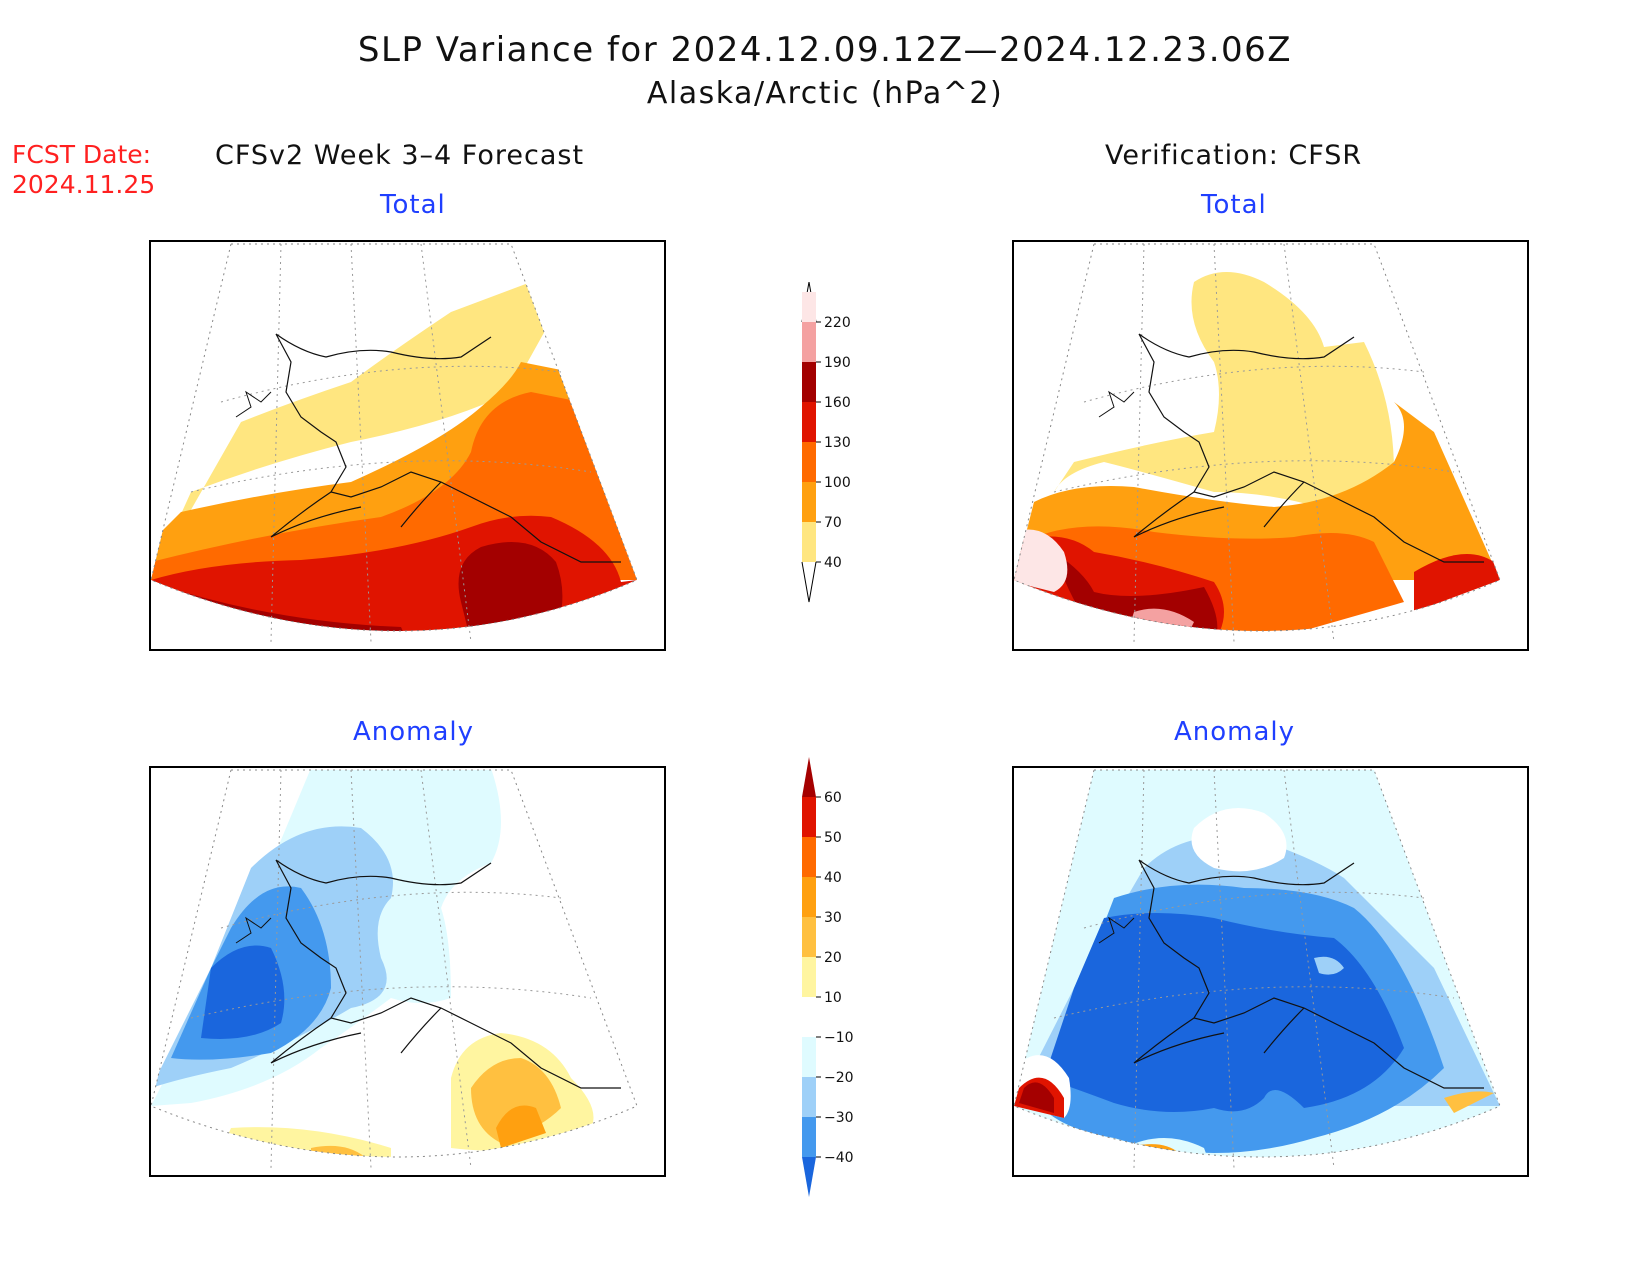 Image resolution: width=1650 pixels, height=1275 pixels. What do you see at coordinates (839, 1158) in the screenshot?
I see `anomaly-colorbar-label: −40` at bounding box center [839, 1158].